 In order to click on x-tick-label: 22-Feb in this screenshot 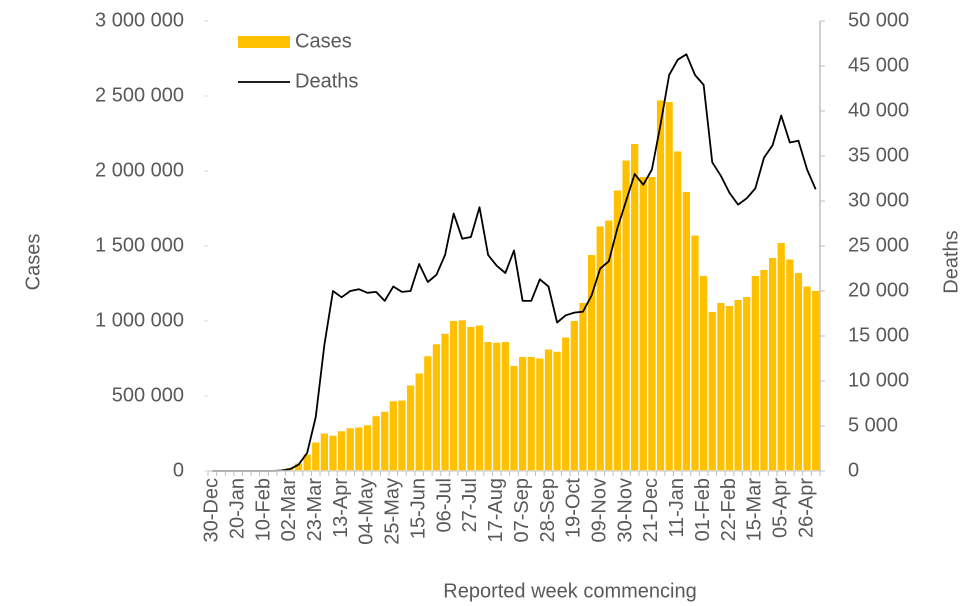, I will do `click(729, 509)`.